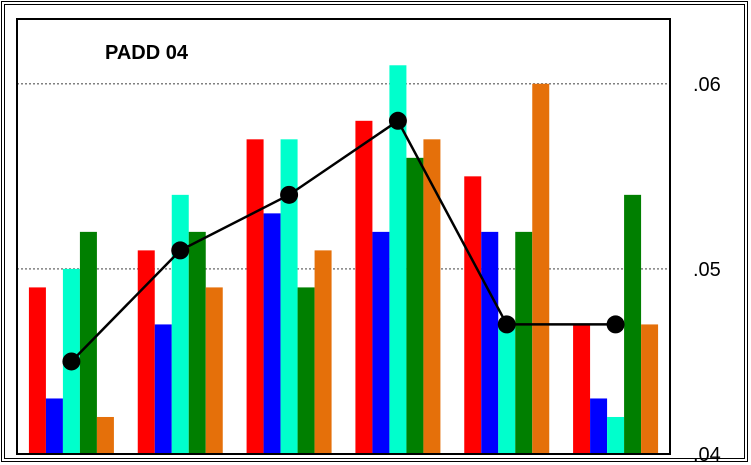 The width and height of the screenshot is (751, 465). What do you see at coordinates (707, 85) in the screenshot?
I see `y-tick-label-2: .06` at bounding box center [707, 85].